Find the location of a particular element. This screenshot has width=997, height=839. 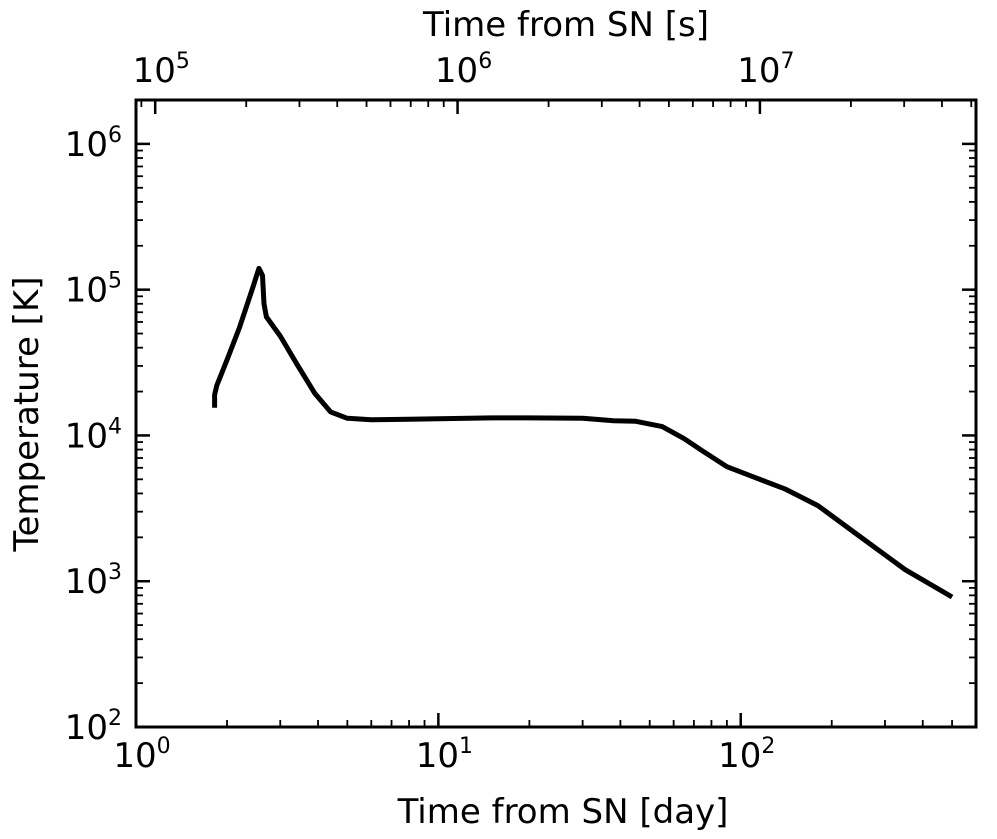

x-axis-label: Time from SN [day] is located at coordinates (563, 812).